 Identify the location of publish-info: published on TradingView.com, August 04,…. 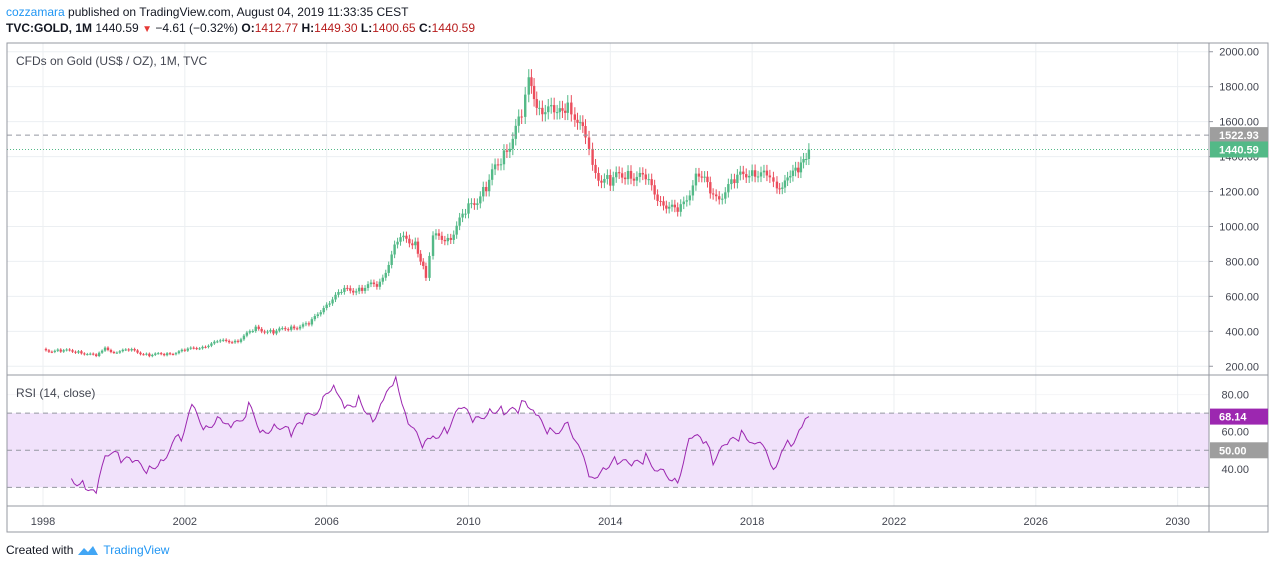
(238, 12).